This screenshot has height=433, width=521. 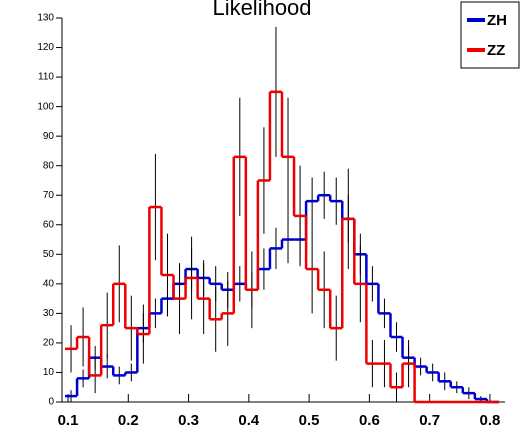 What do you see at coordinates (49, 195) in the screenshot?
I see `y-tick-label: 70` at bounding box center [49, 195].